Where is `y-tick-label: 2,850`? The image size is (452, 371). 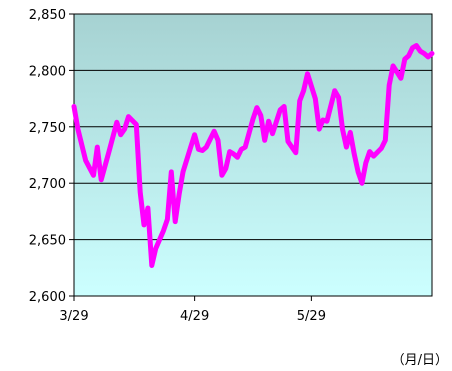
y-tick-label: 2,850 is located at coordinates (47, 15).